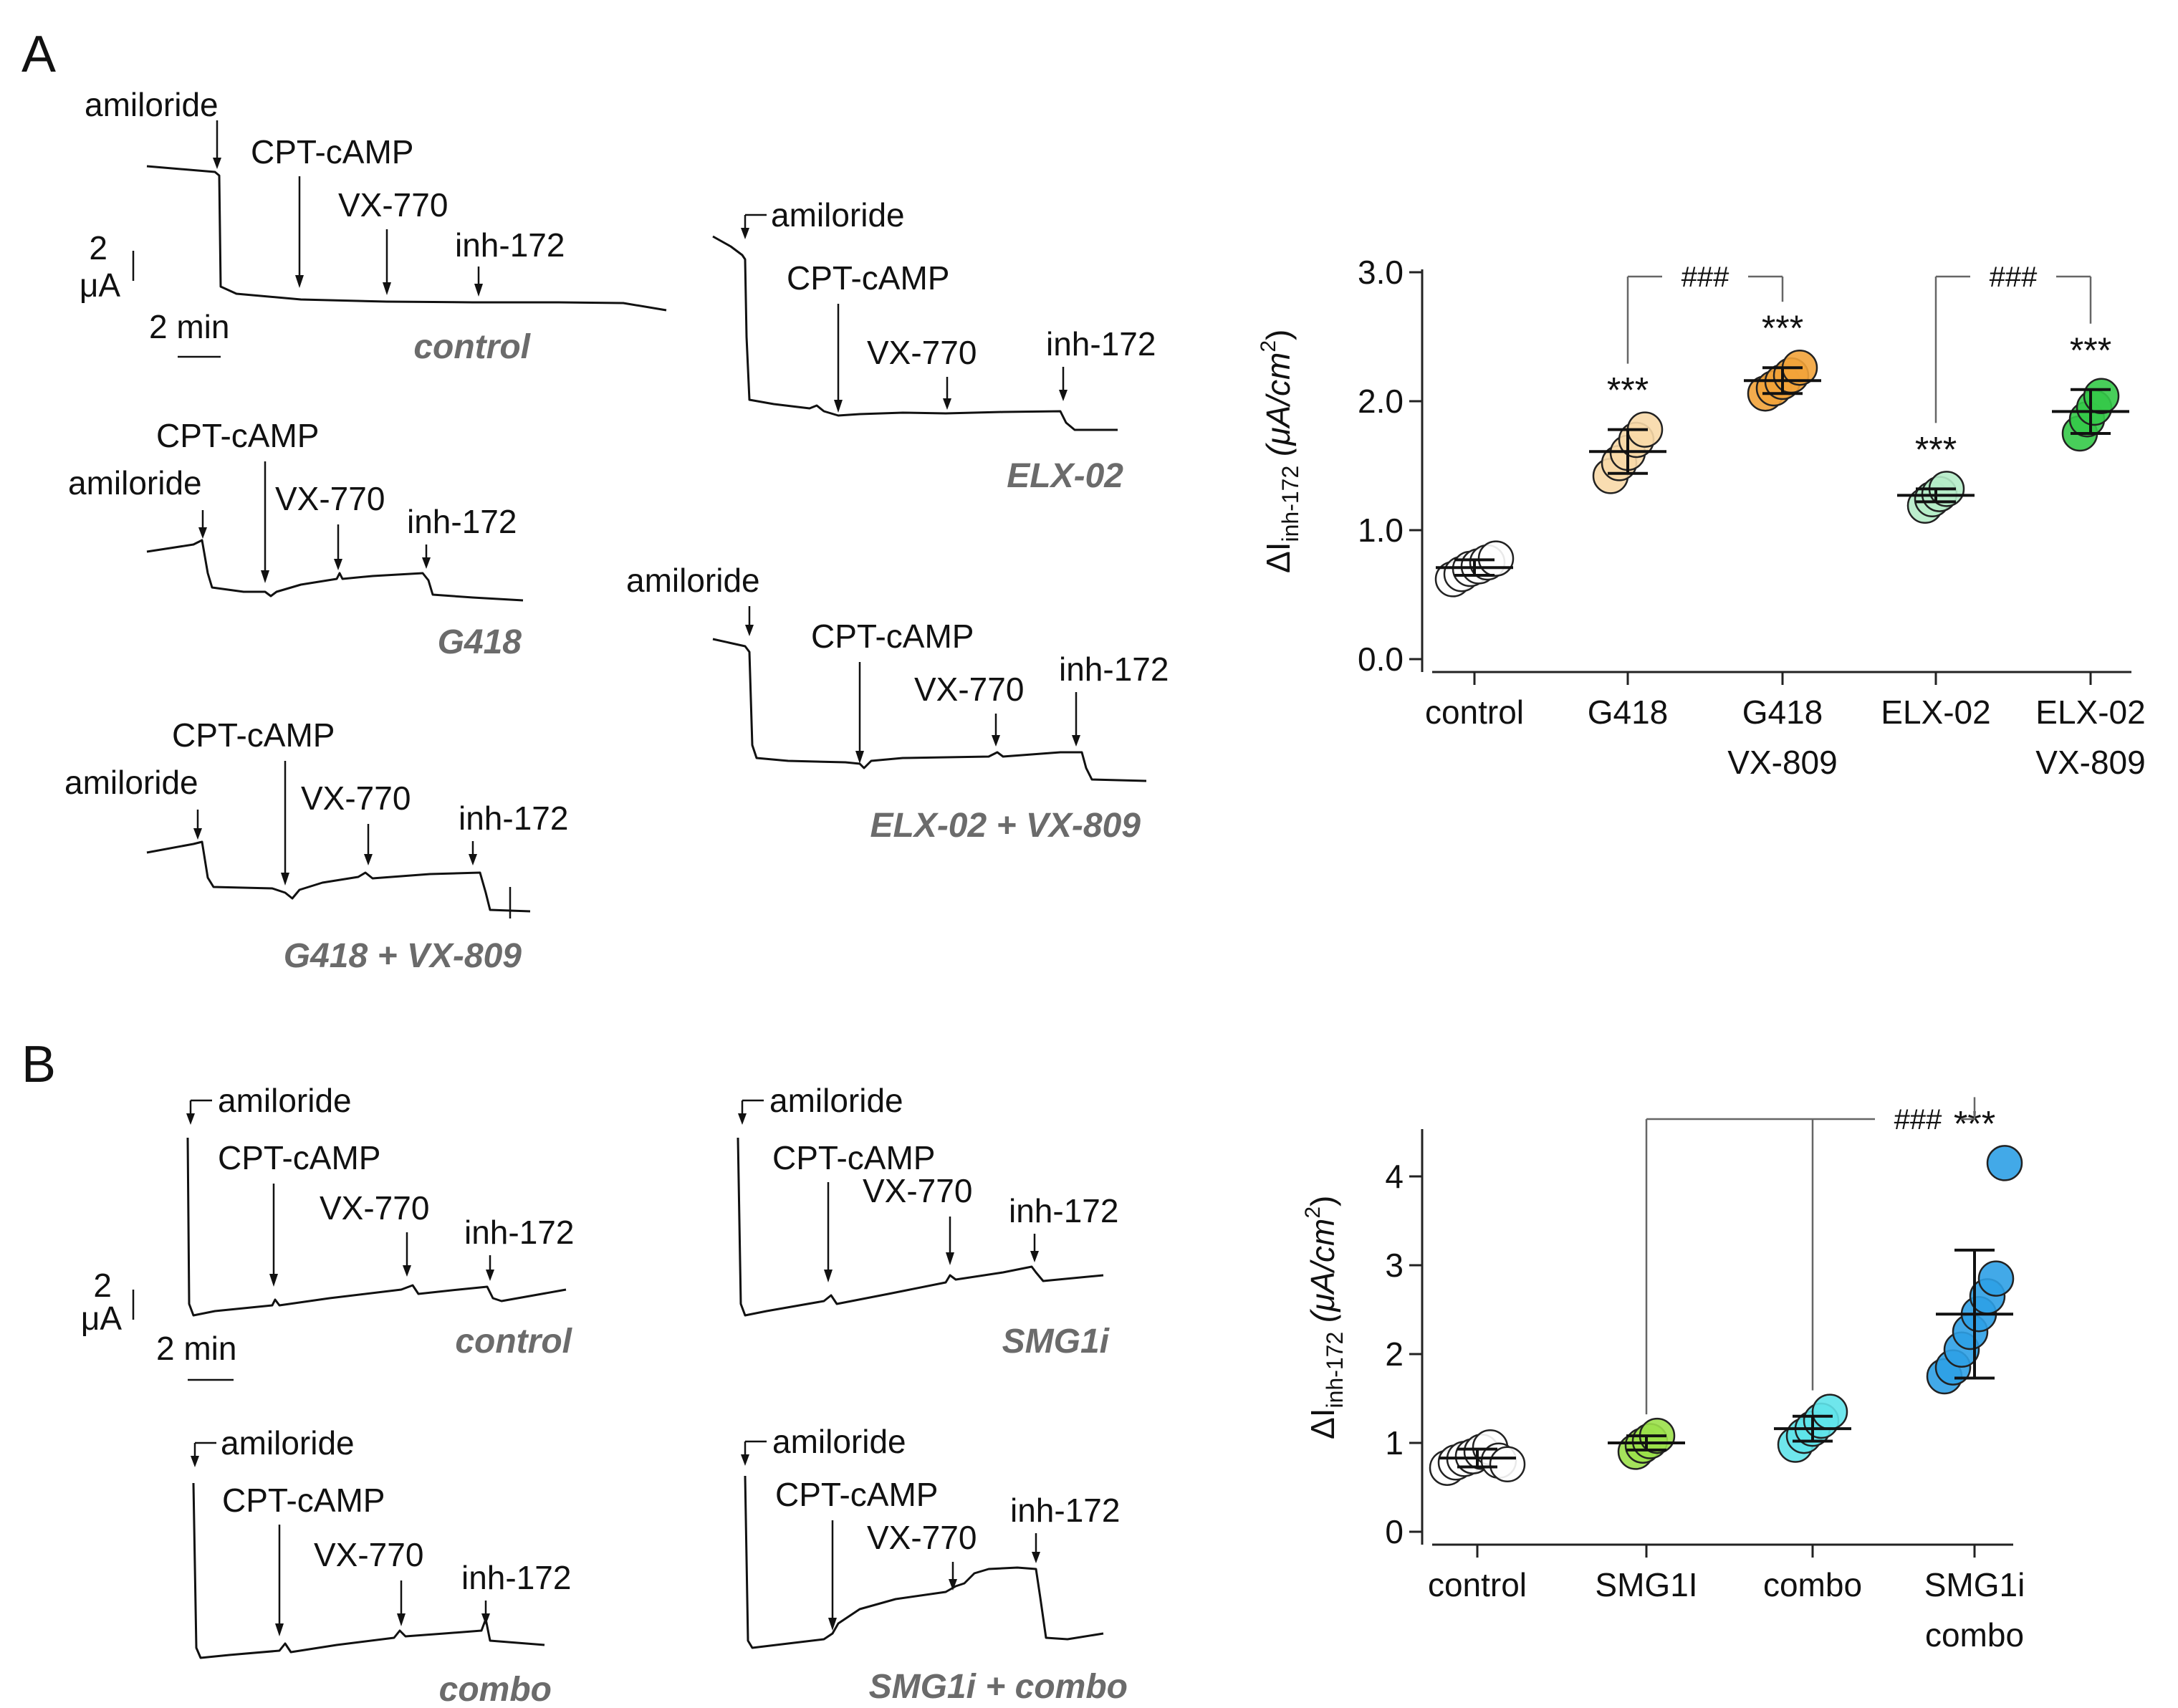 The width and height of the screenshot is (2178, 1708). What do you see at coordinates (1381, 401) in the screenshot?
I see `y-tick-label: 2.0` at bounding box center [1381, 401].